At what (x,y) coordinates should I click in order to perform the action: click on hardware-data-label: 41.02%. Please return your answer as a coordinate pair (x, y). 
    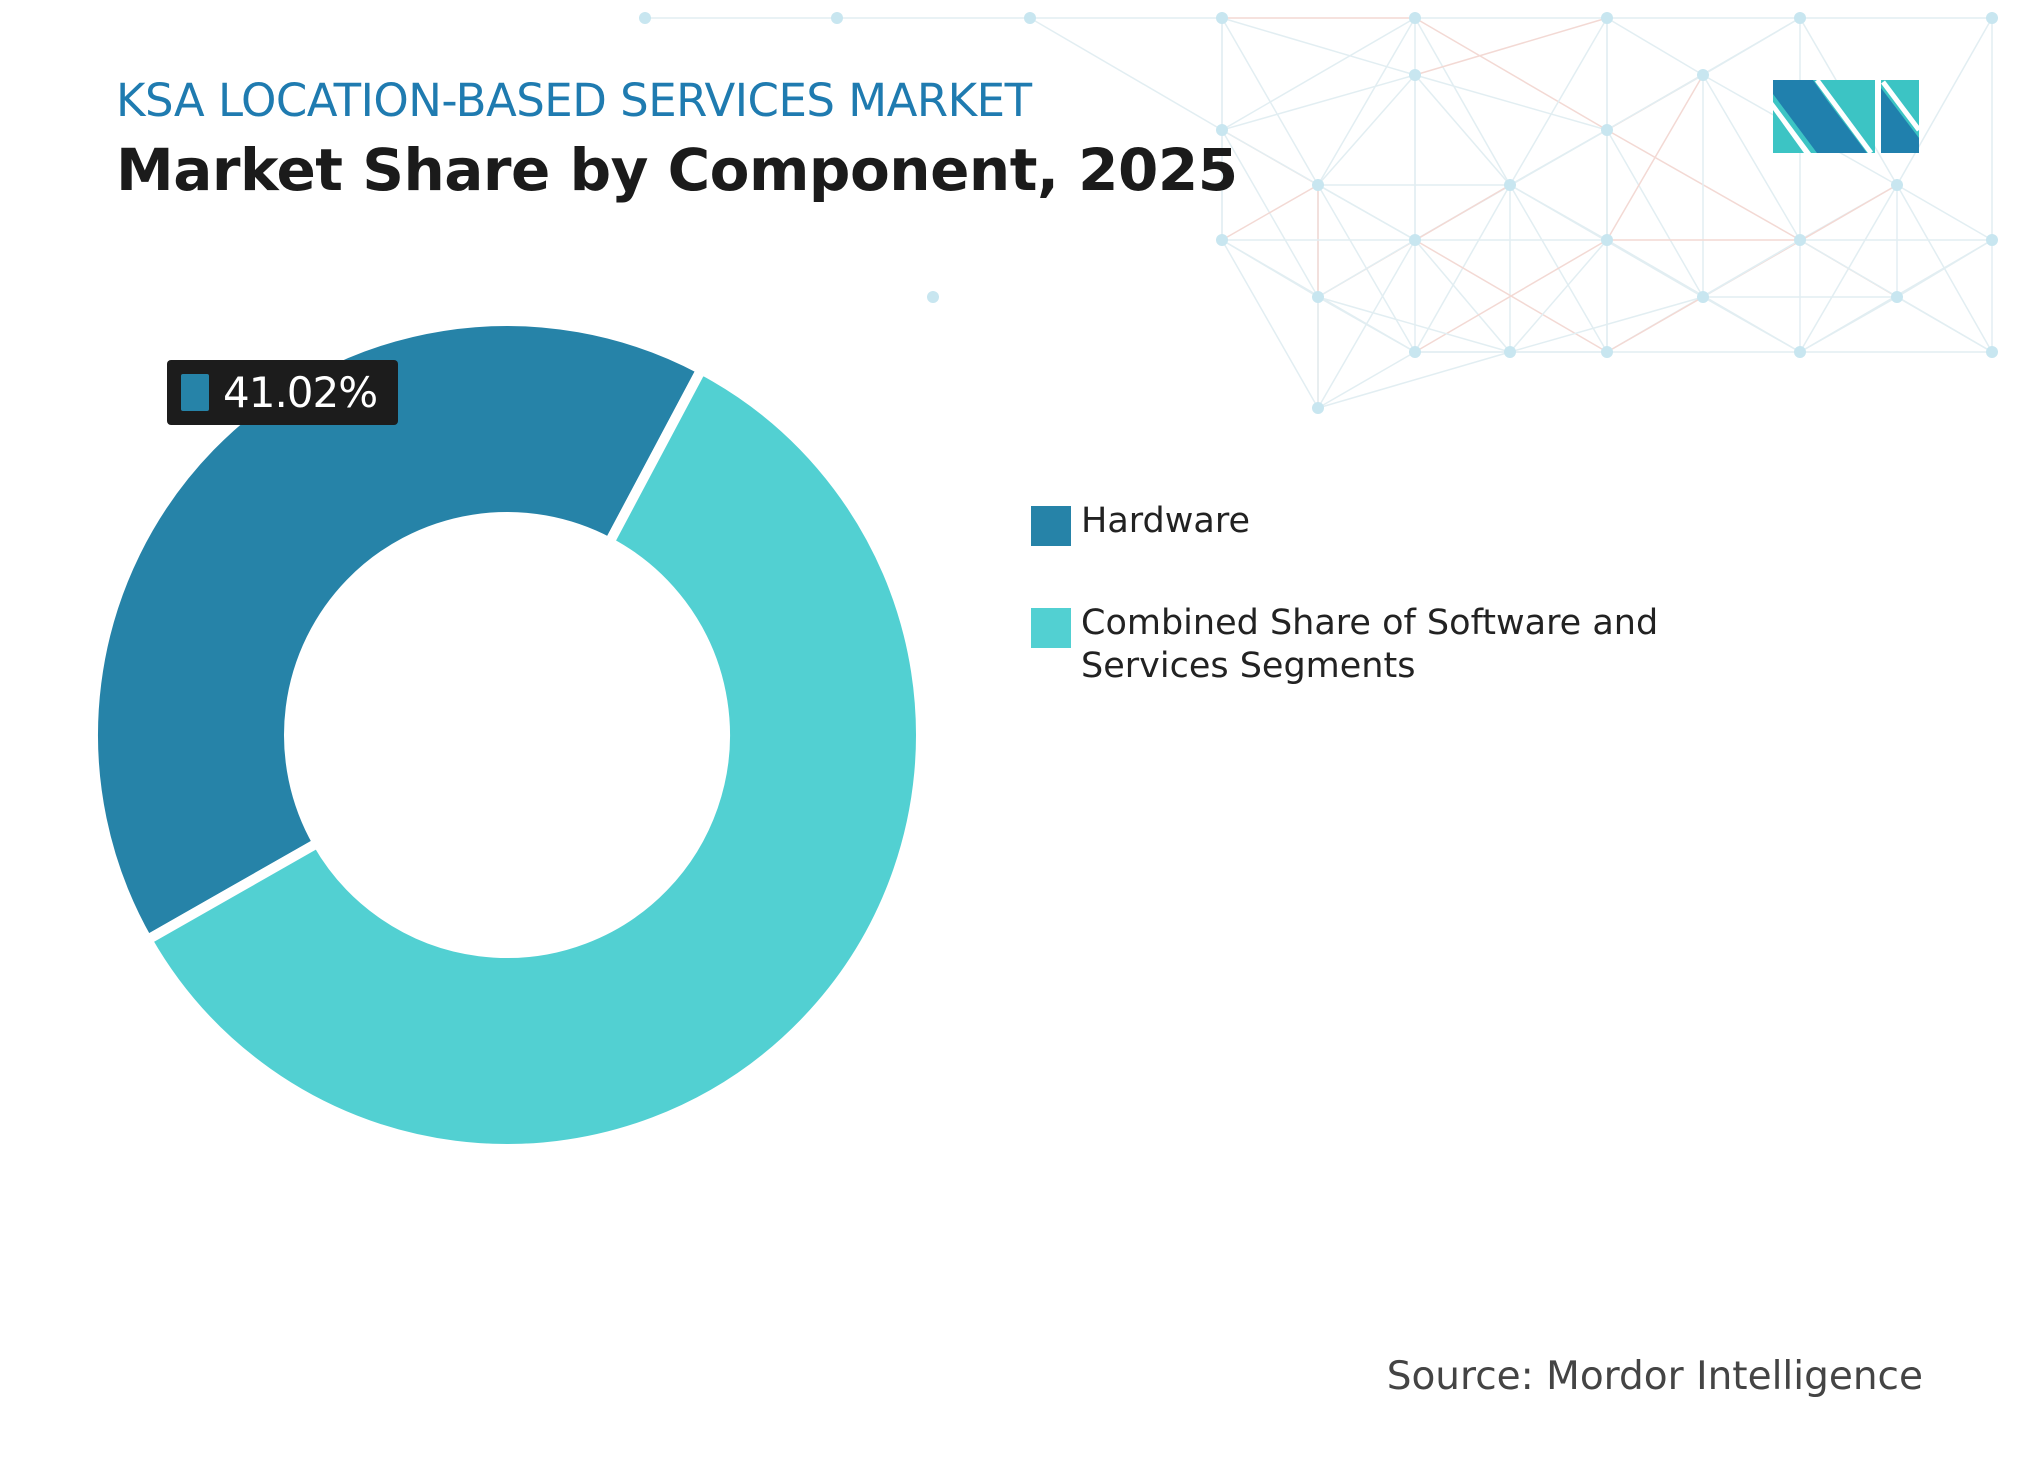
    Looking at the image, I should click on (282, 392).